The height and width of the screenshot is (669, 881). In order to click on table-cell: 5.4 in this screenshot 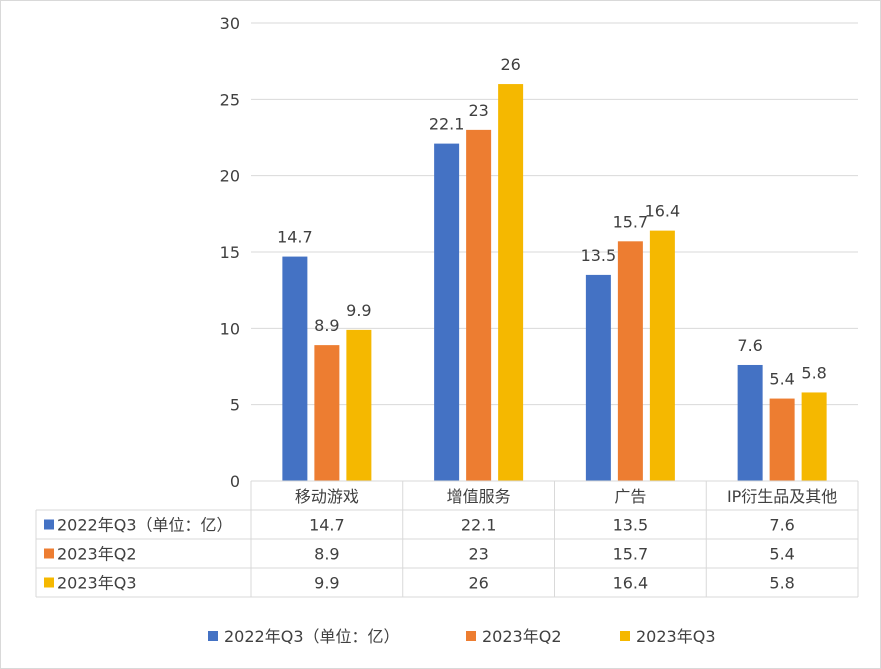, I will do `click(781, 554)`.